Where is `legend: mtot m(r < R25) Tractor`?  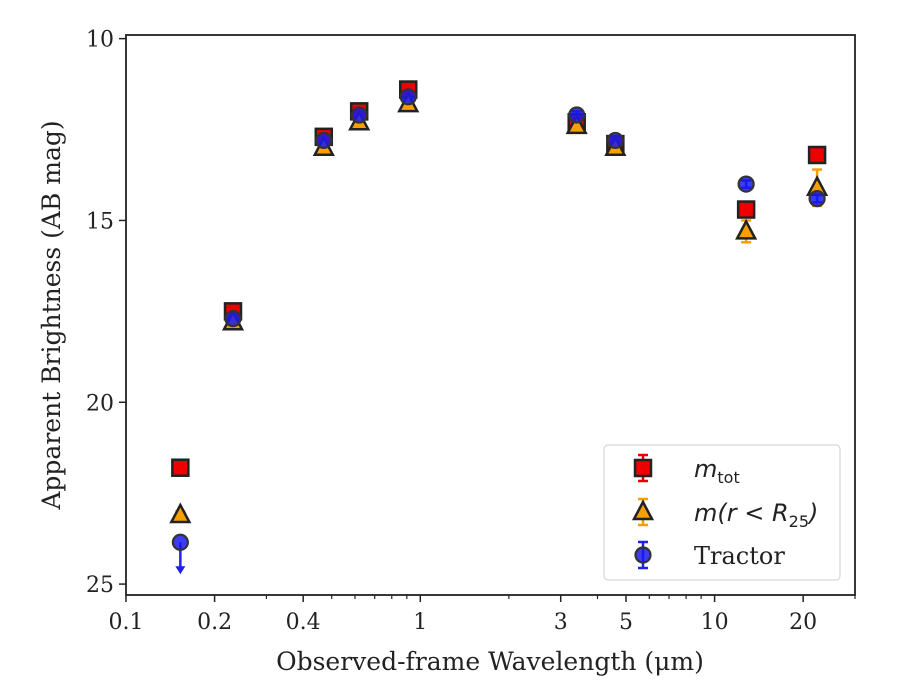 legend: mtot m(r < R25) Tractor is located at coordinates (722, 512).